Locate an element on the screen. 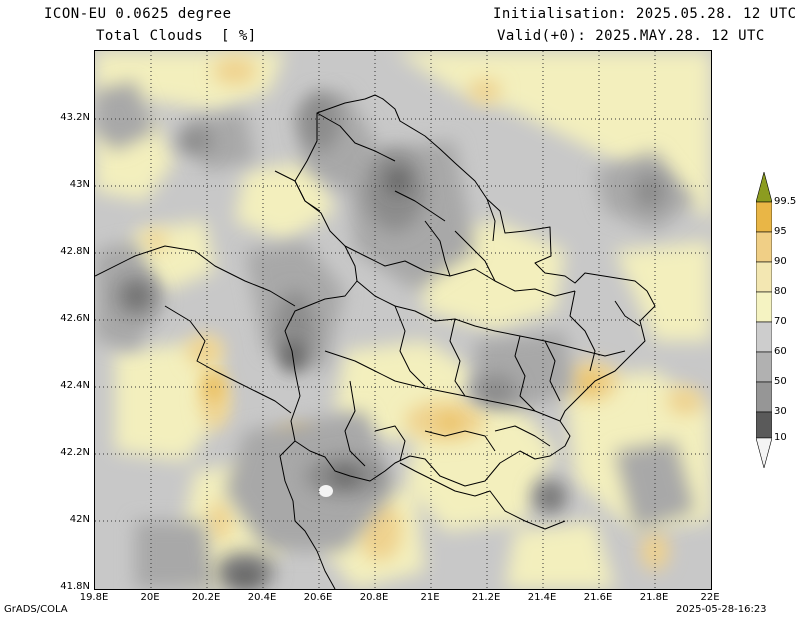  model-title: ICON-EU 0.0625 degree is located at coordinates (138, 14).